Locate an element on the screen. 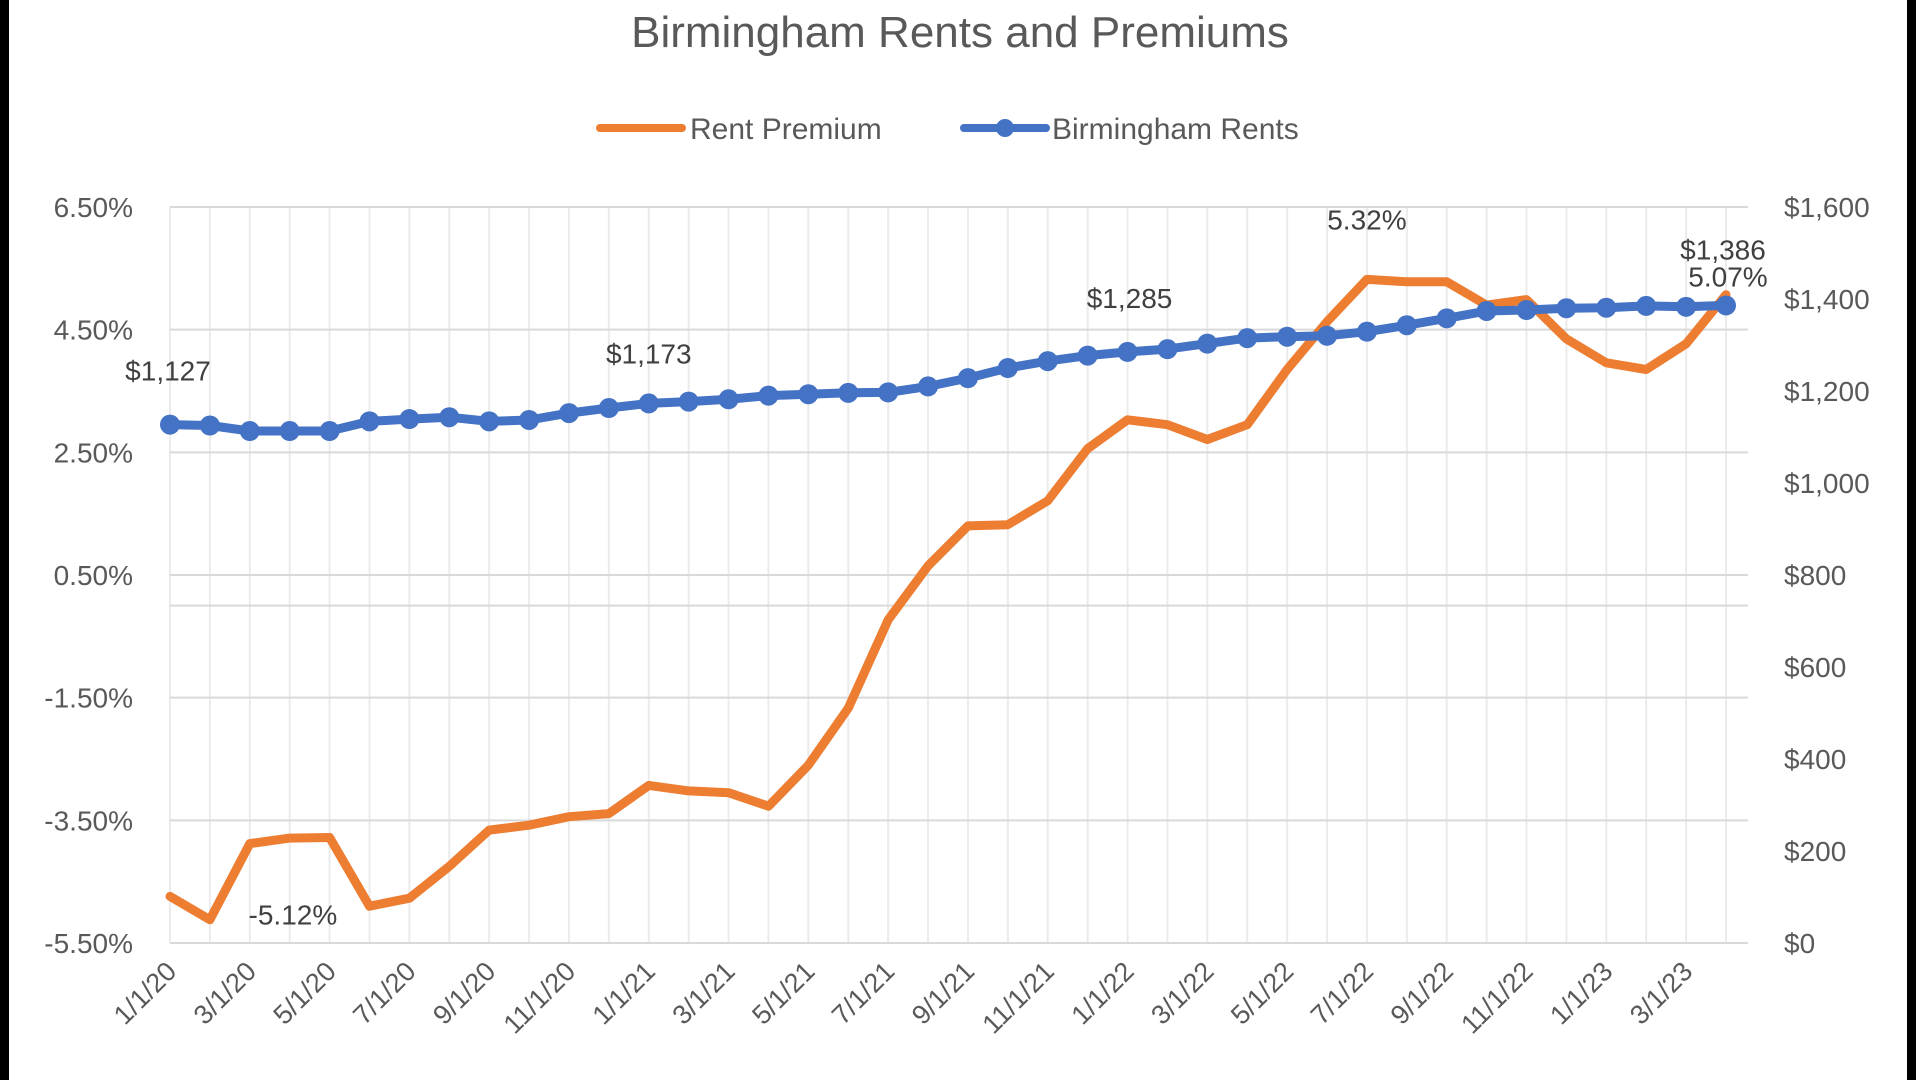 Image resolution: width=1920 pixels, height=1080 pixels. left-axis-tick-label: -5.50% is located at coordinates (88, 943).